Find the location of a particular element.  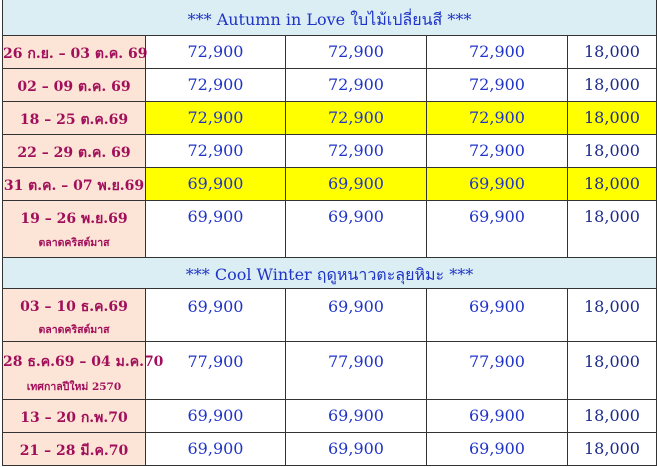

date-range: 19 – 26 พ.ย.69 is located at coordinates (74, 219).